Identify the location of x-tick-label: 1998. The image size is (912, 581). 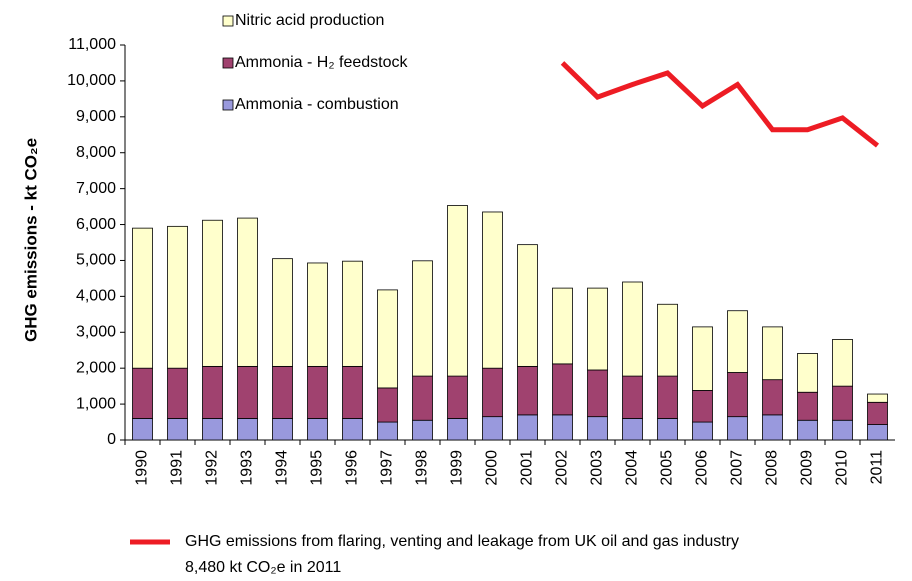
(422, 468).